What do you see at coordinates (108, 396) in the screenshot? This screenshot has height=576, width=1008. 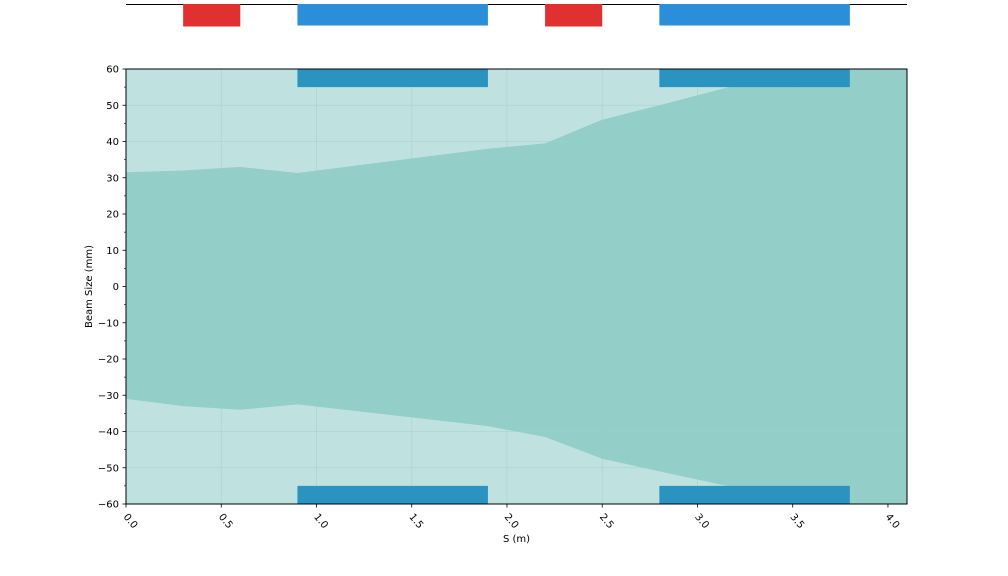 I see `y-tick-label-9: −30` at bounding box center [108, 396].